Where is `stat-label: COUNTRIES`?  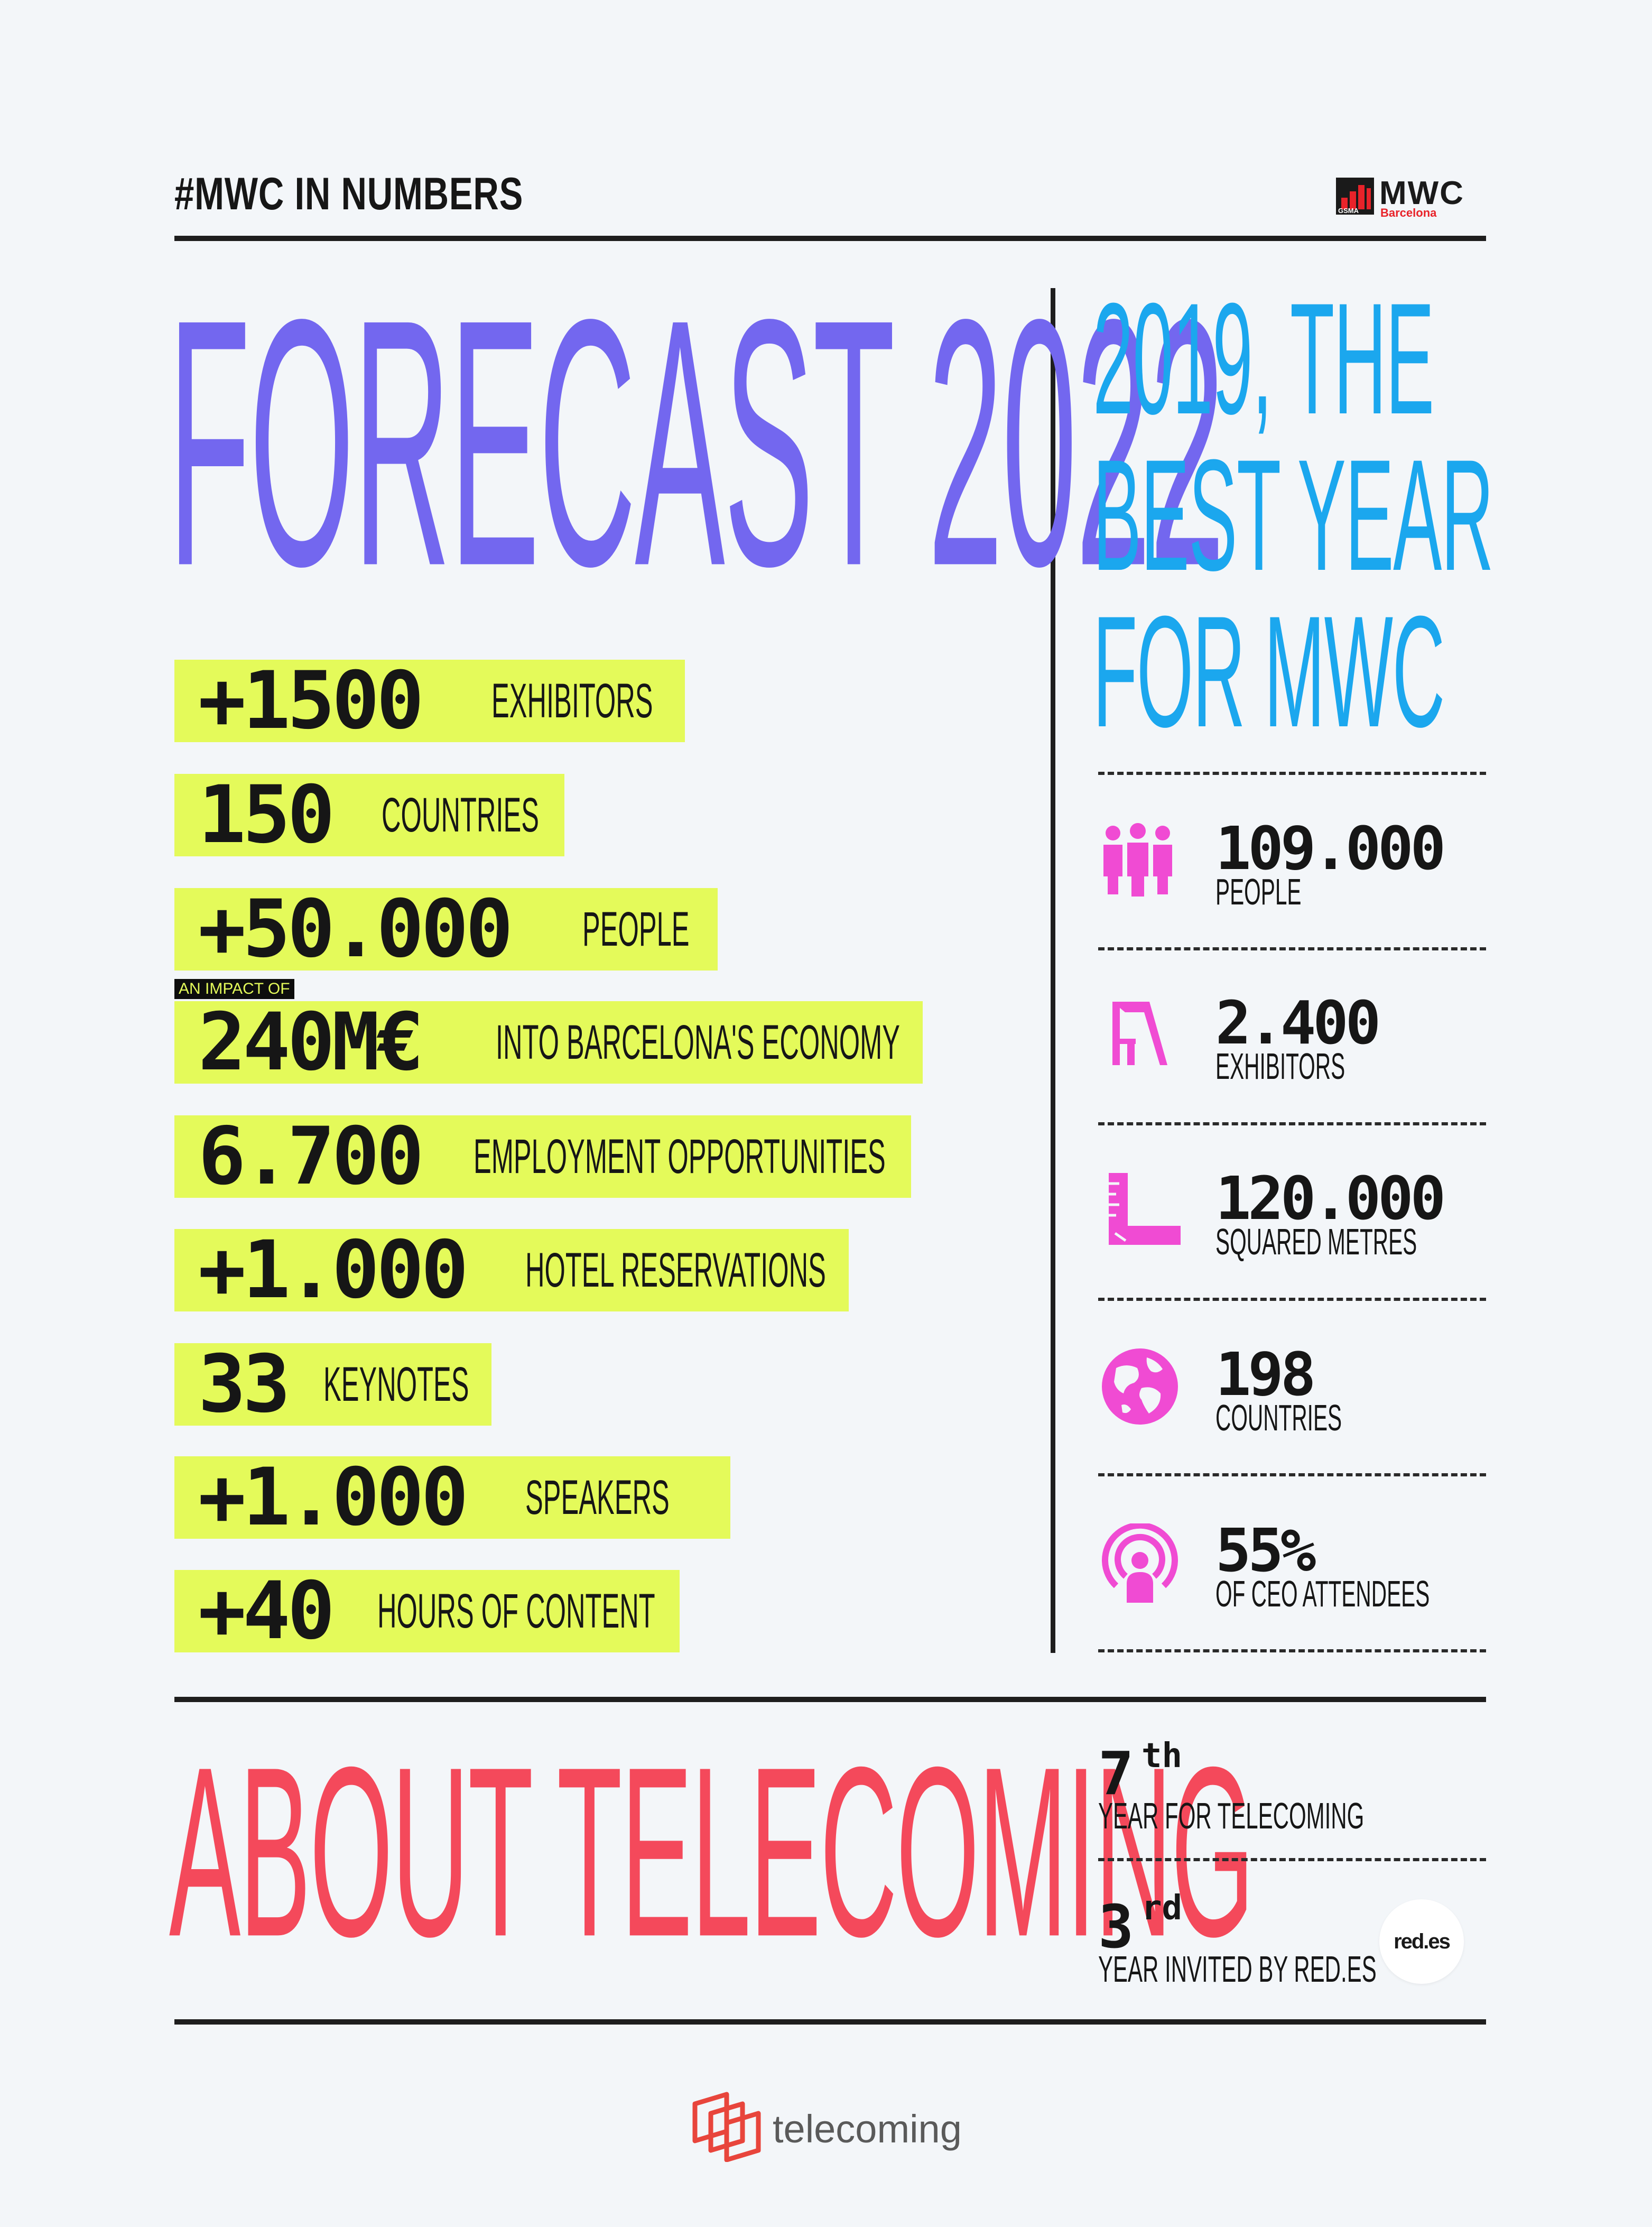
stat-label: COUNTRIES is located at coordinates (461, 815).